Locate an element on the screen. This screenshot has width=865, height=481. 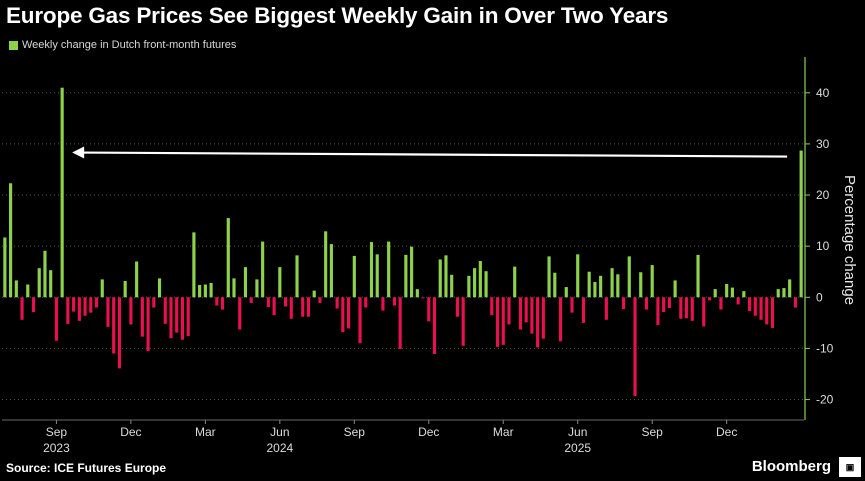
y-tick-label: 30 is located at coordinates (823, 144).